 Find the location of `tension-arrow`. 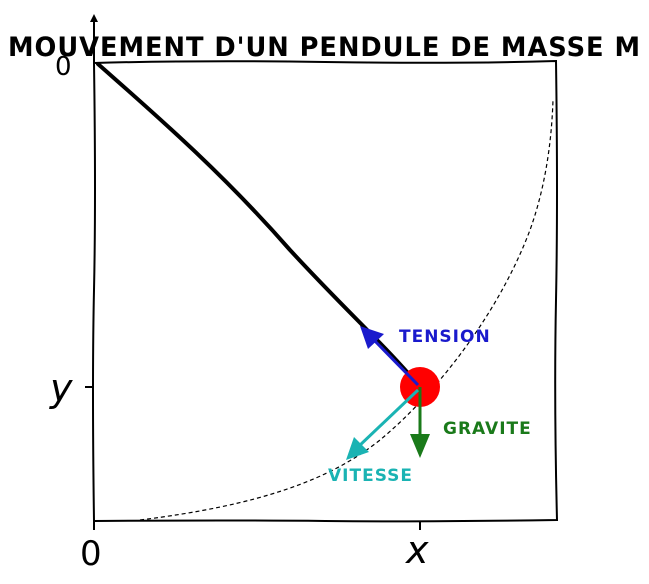

tension-arrow is located at coordinates (390, 356).